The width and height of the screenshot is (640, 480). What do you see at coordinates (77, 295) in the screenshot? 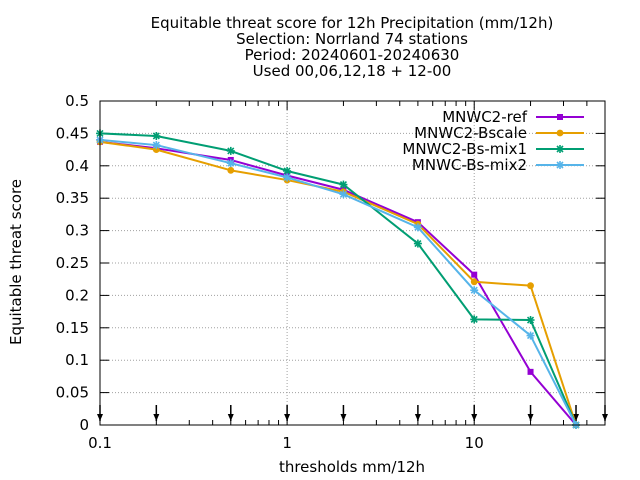
I see `y-tick-label: 0.2` at bounding box center [77, 295].